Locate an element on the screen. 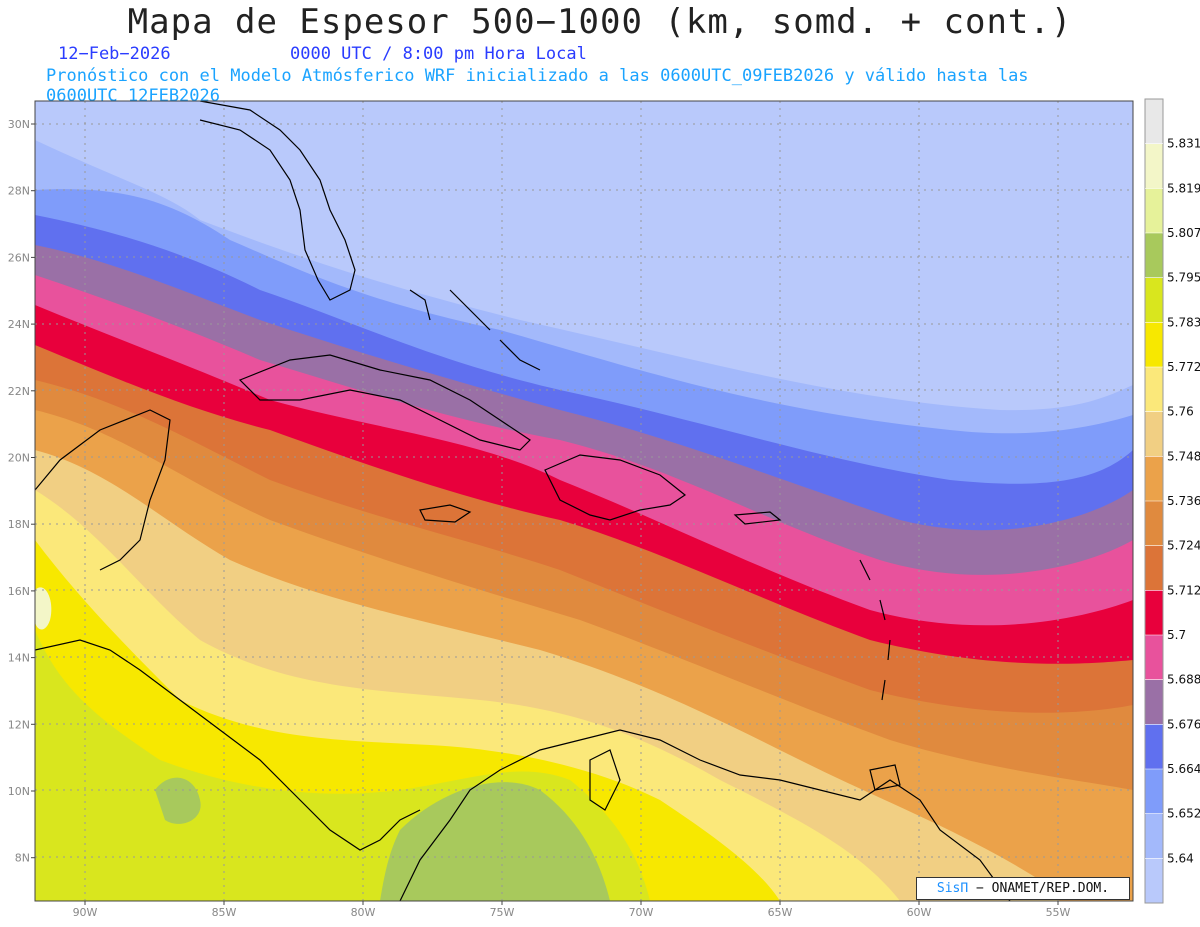  colorbar-label: 5.676 is located at coordinates (1183, 724).